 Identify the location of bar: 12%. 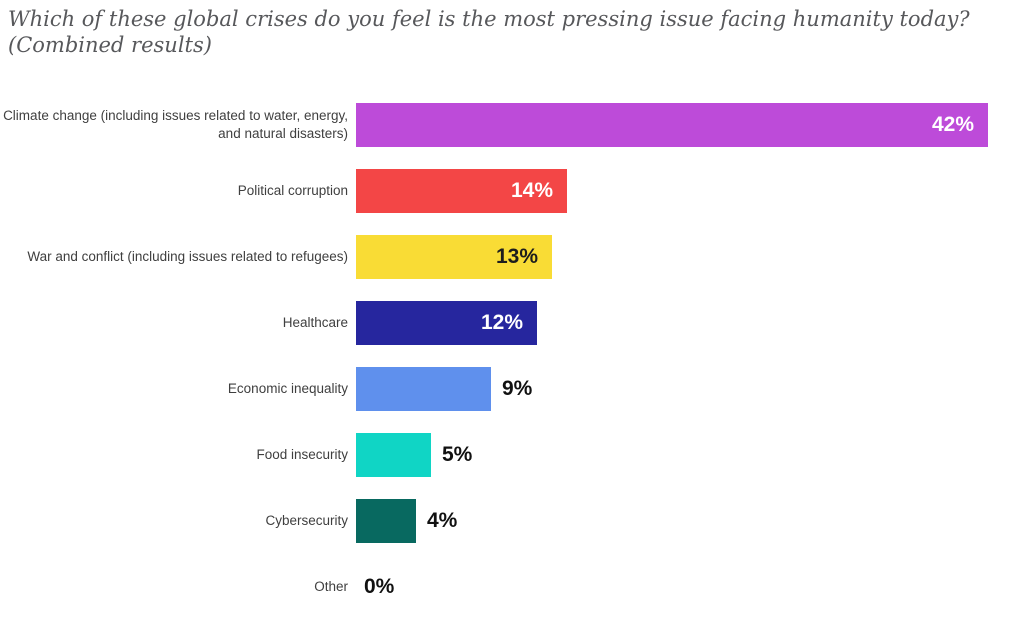
(446, 322).